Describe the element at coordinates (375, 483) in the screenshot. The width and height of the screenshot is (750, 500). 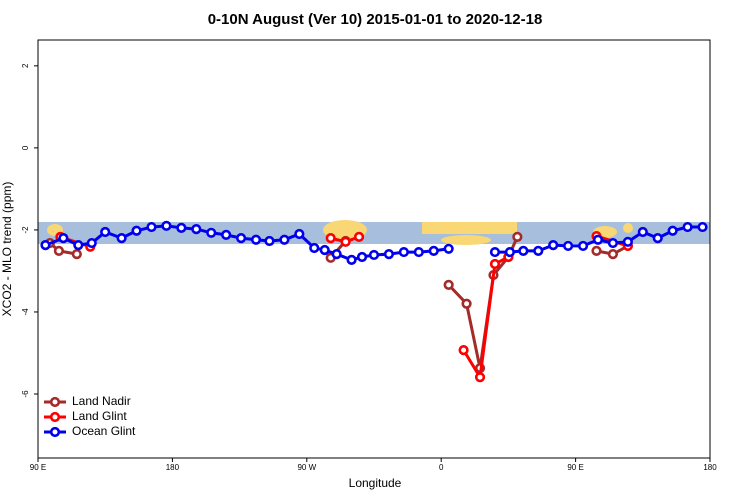
I see `x-axis-label: Longitude` at that location.